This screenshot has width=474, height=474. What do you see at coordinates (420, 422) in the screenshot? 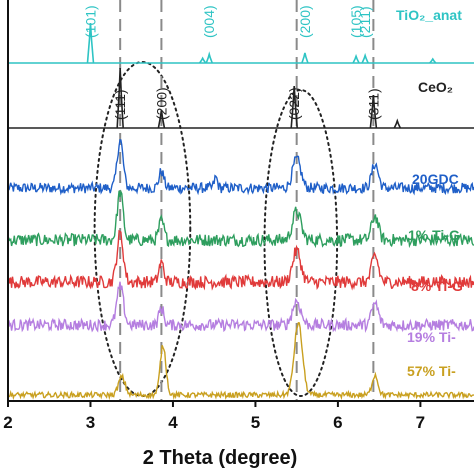
I see `x-tick-label: 7` at bounding box center [420, 422].